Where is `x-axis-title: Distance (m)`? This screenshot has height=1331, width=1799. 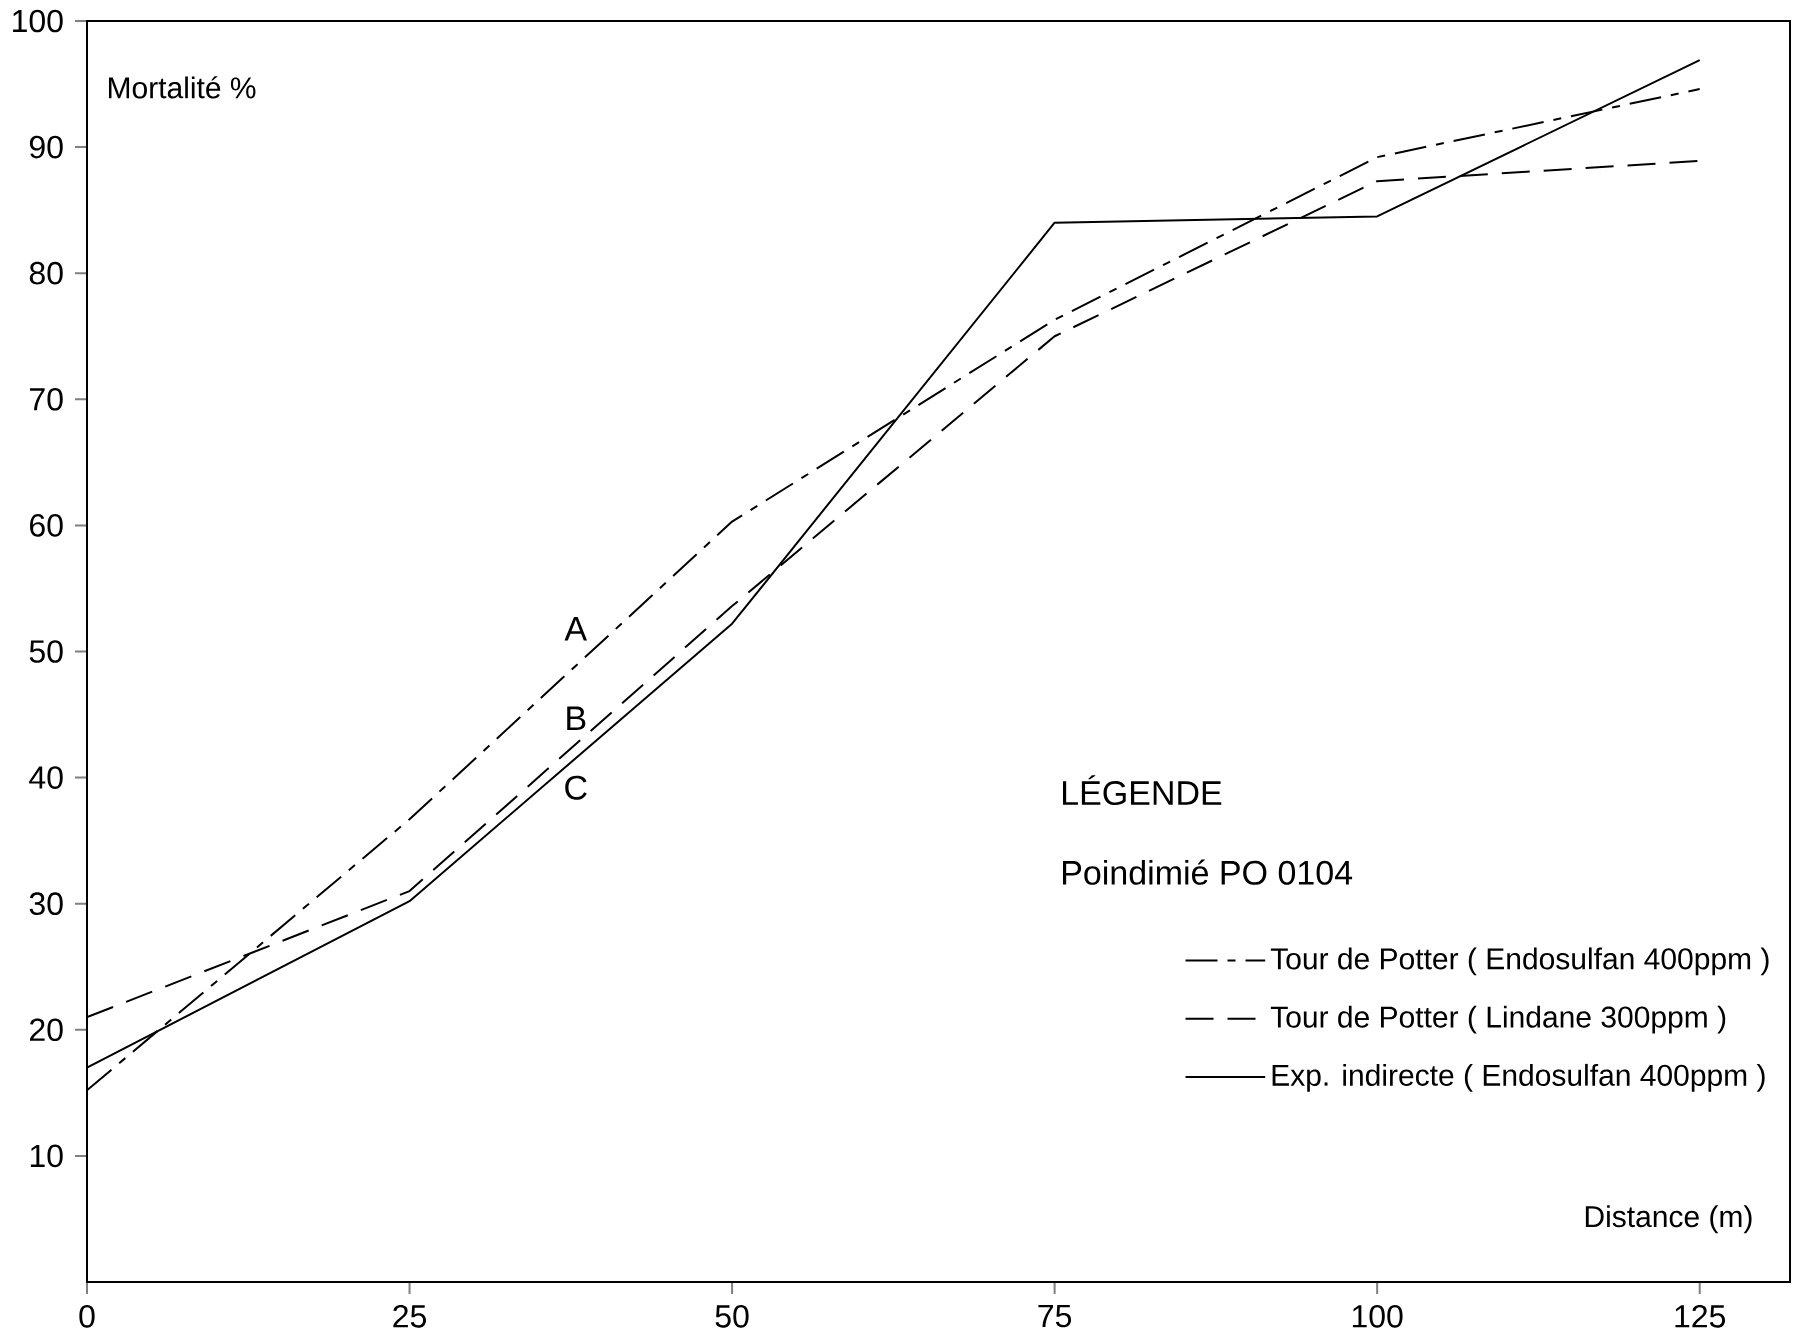 x-axis-title: Distance (m) is located at coordinates (1668, 1219).